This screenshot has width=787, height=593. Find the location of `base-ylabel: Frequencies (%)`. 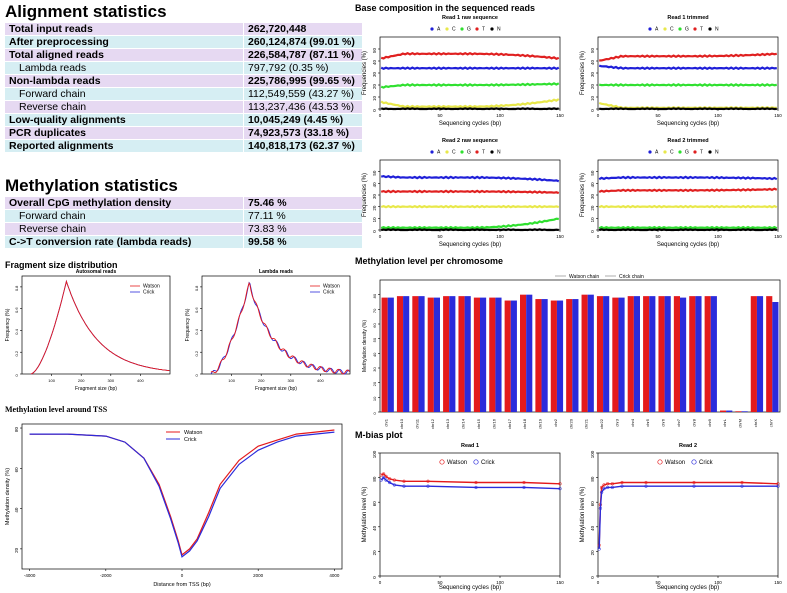

base-ylabel: Frequencies (%) is located at coordinates (583, 195).